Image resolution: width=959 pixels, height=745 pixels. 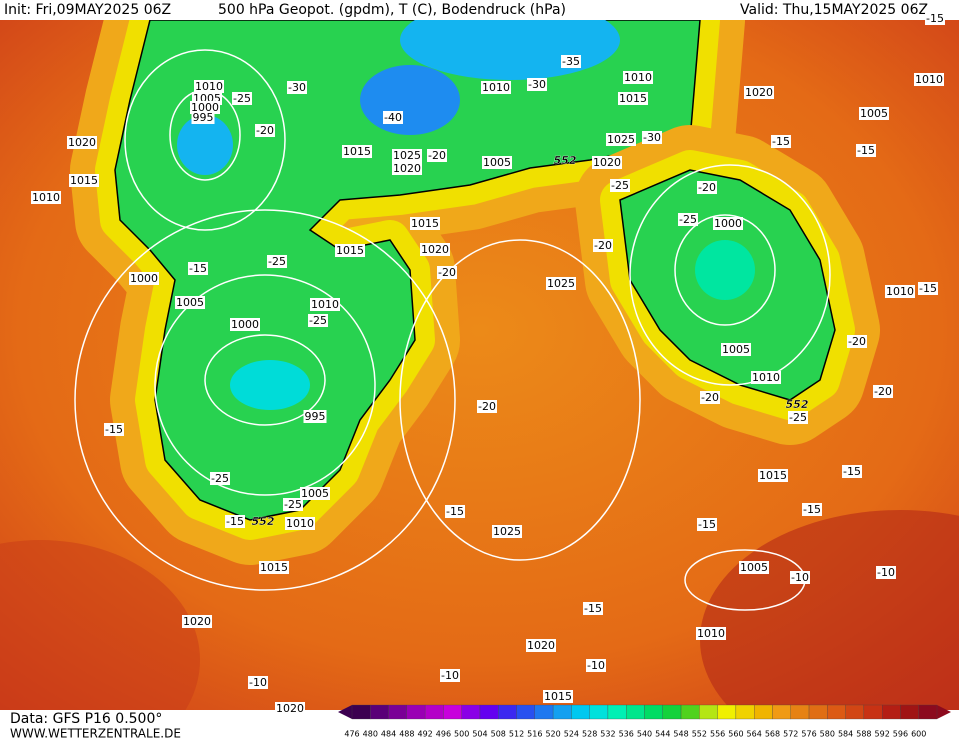 What do you see at coordinates (388, 734) in the screenshot?
I see `legend-label: 484` at bounding box center [388, 734].